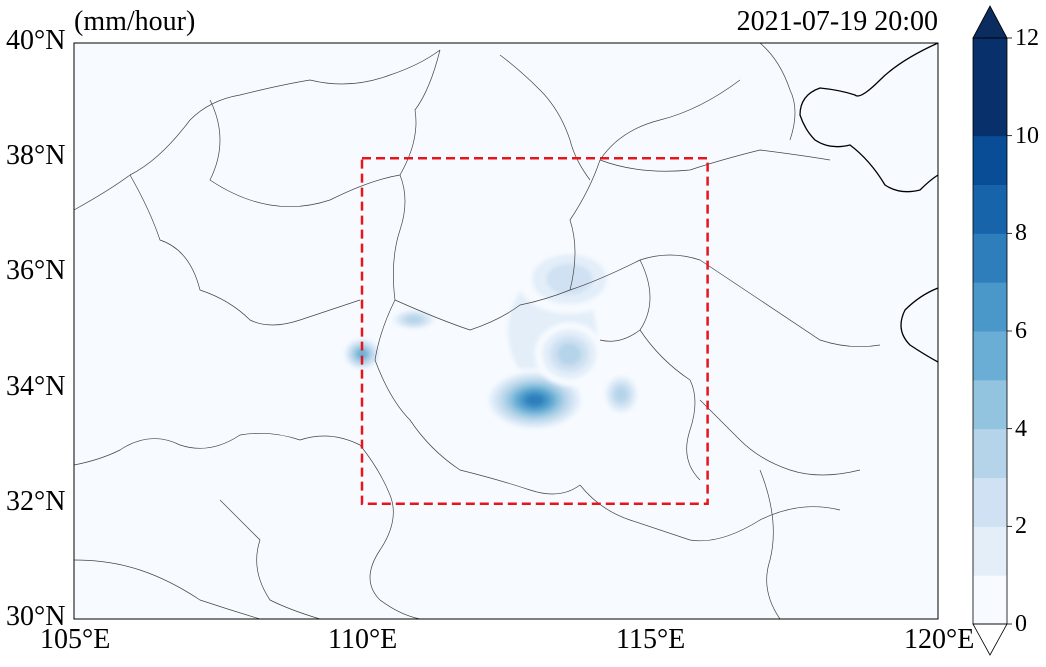 This screenshot has width=1046, height=667. I want to click on colorbar-tick-label: 12, so click(1027, 38).